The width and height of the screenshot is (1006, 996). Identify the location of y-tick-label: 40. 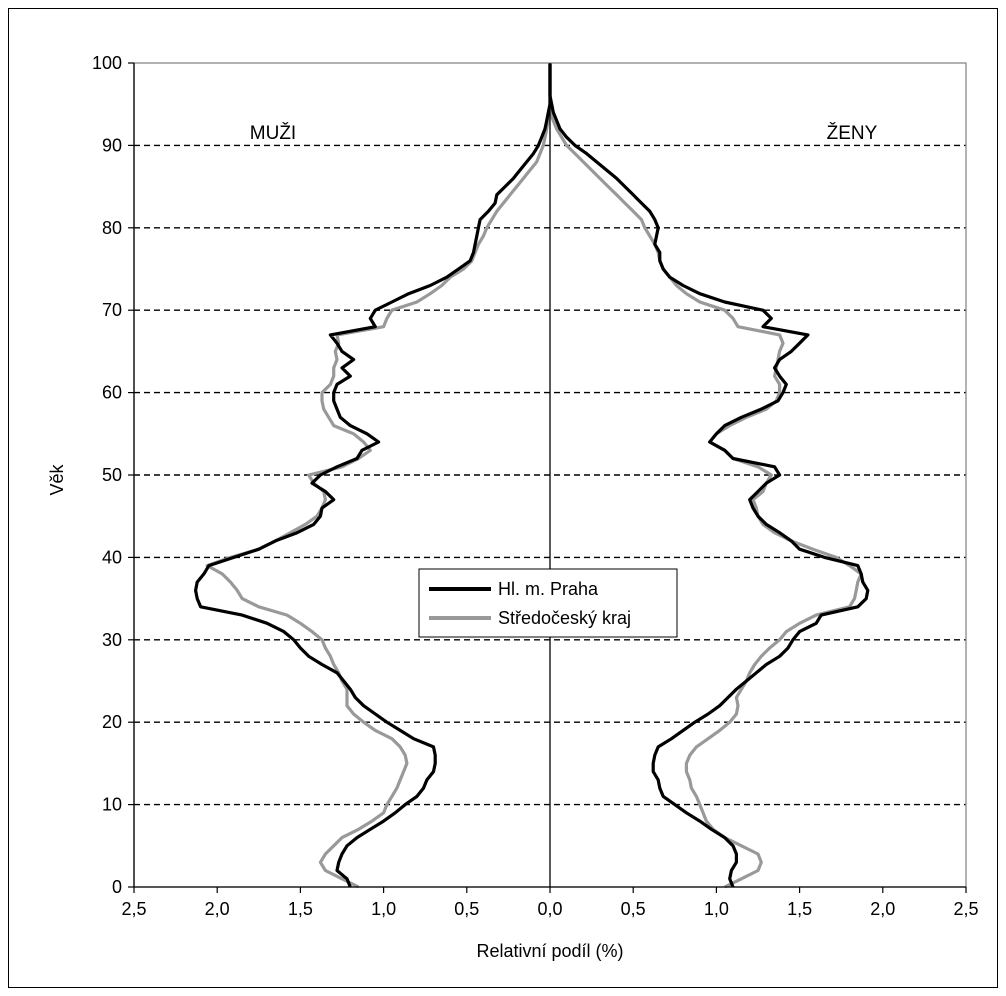
(112, 557).